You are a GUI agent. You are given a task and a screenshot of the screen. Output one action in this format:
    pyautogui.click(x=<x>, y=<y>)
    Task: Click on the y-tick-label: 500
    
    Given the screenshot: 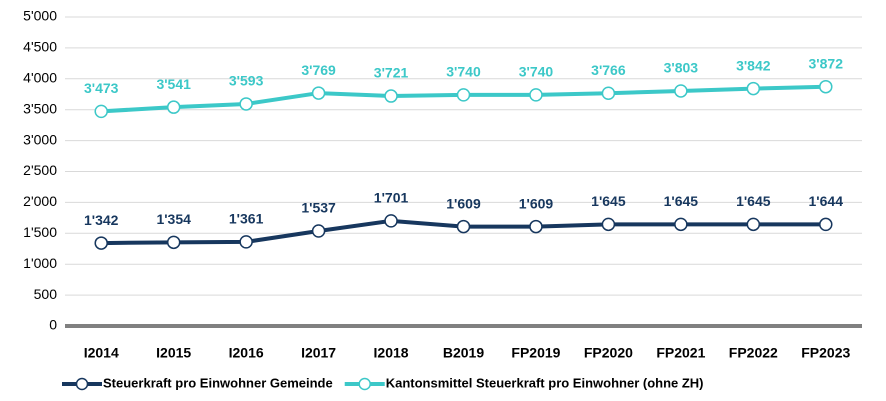 What is the action you would take?
    pyautogui.click(x=46, y=294)
    